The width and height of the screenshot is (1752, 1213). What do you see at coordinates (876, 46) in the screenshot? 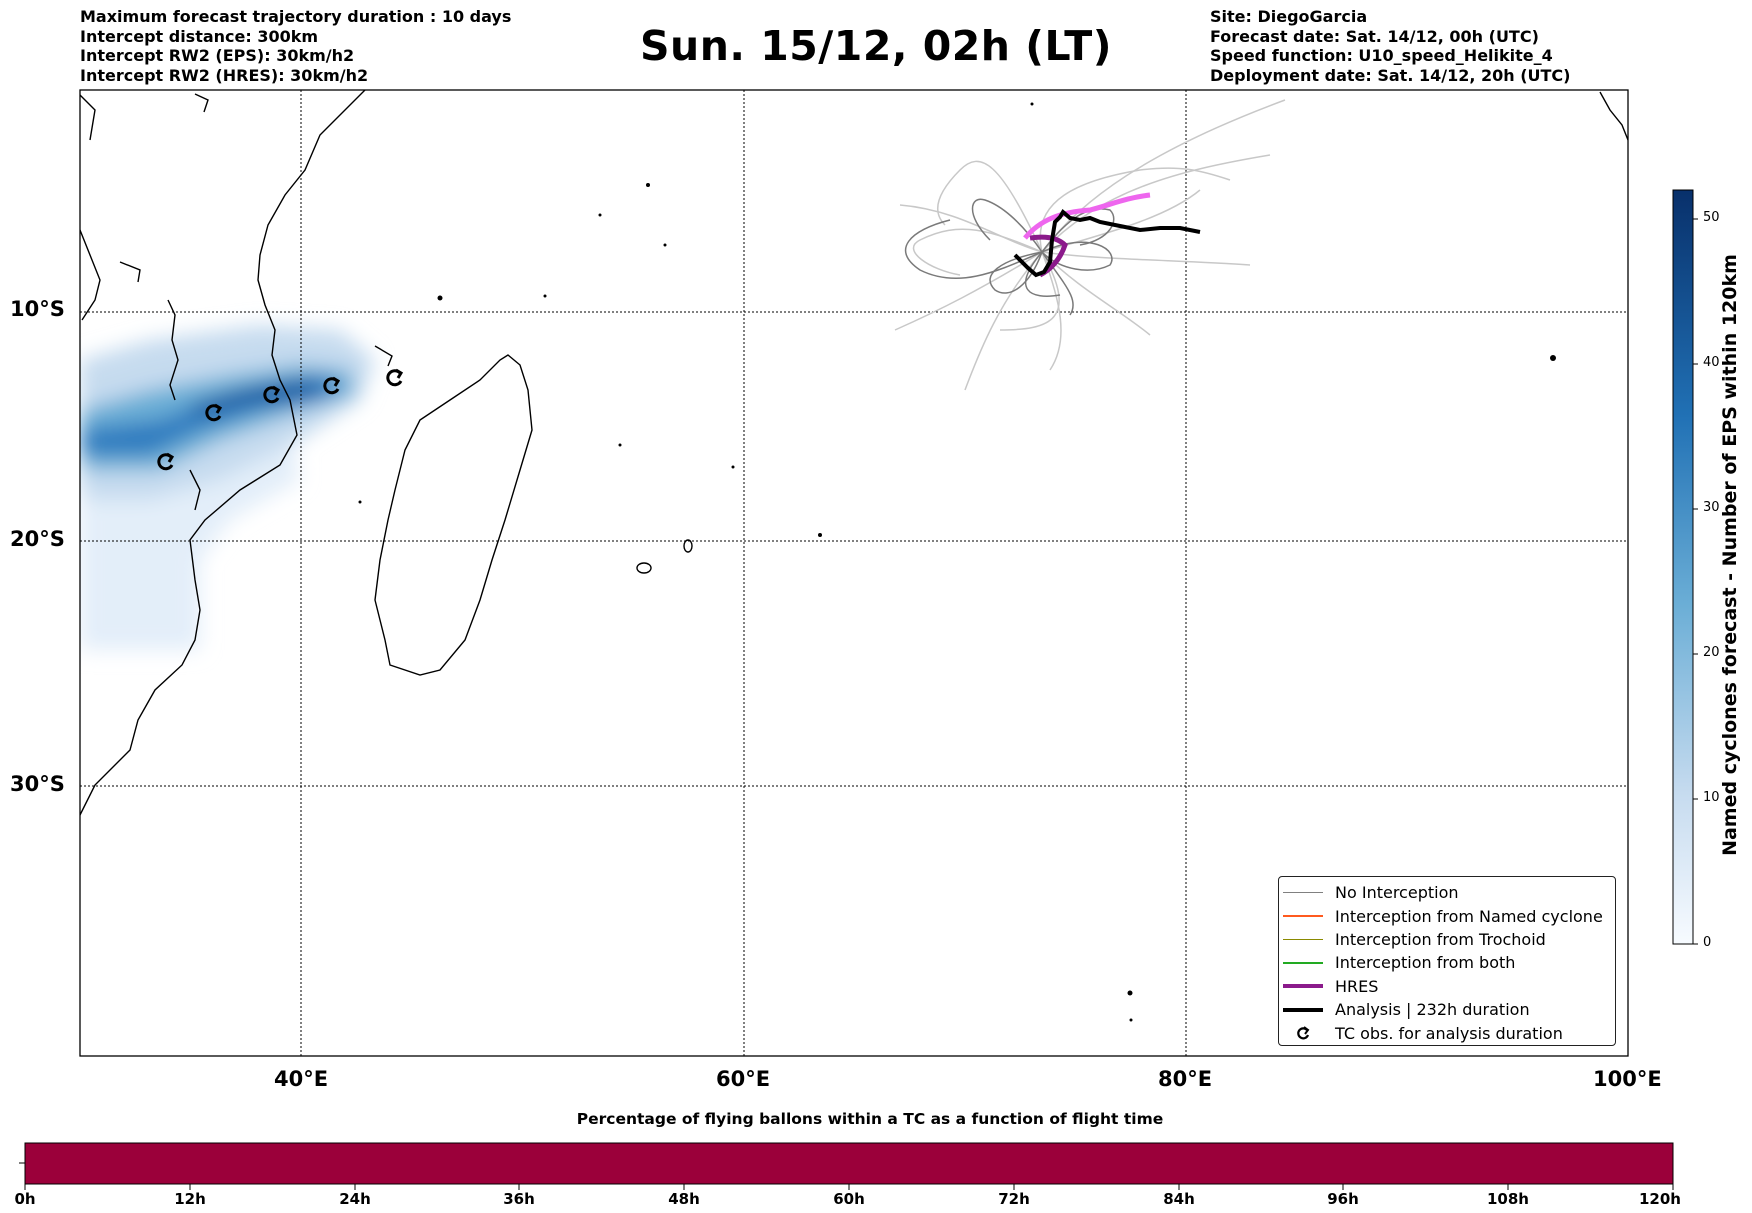
I see `page-title: Sun. 15/12, 02h (LT)` at bounding box center [876, 46].